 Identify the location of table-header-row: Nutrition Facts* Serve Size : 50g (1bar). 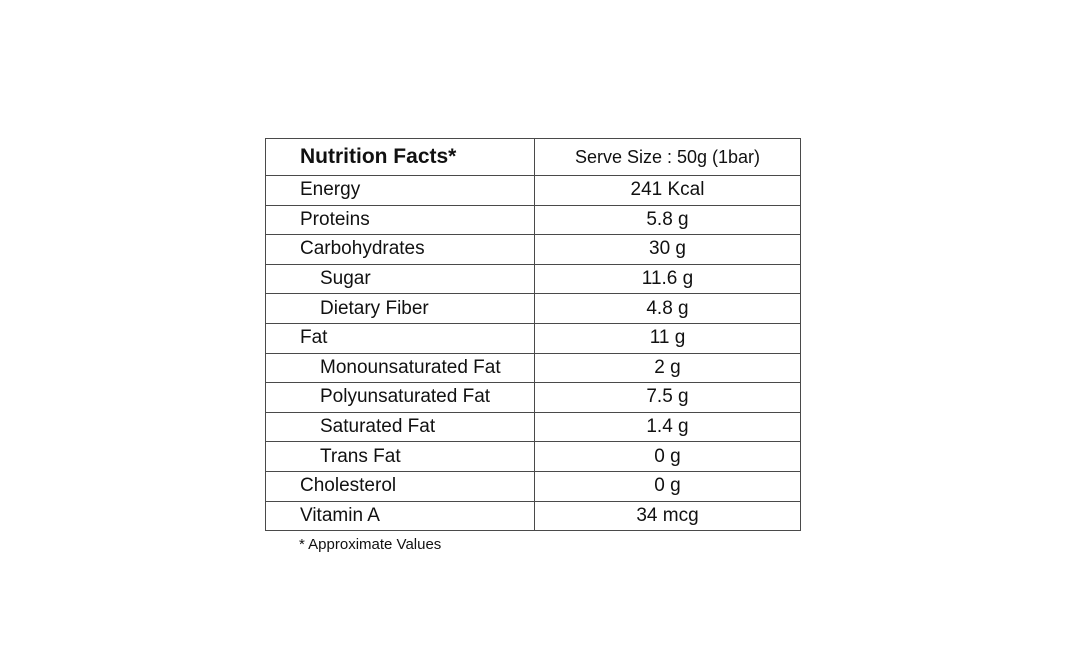
(533, 157).